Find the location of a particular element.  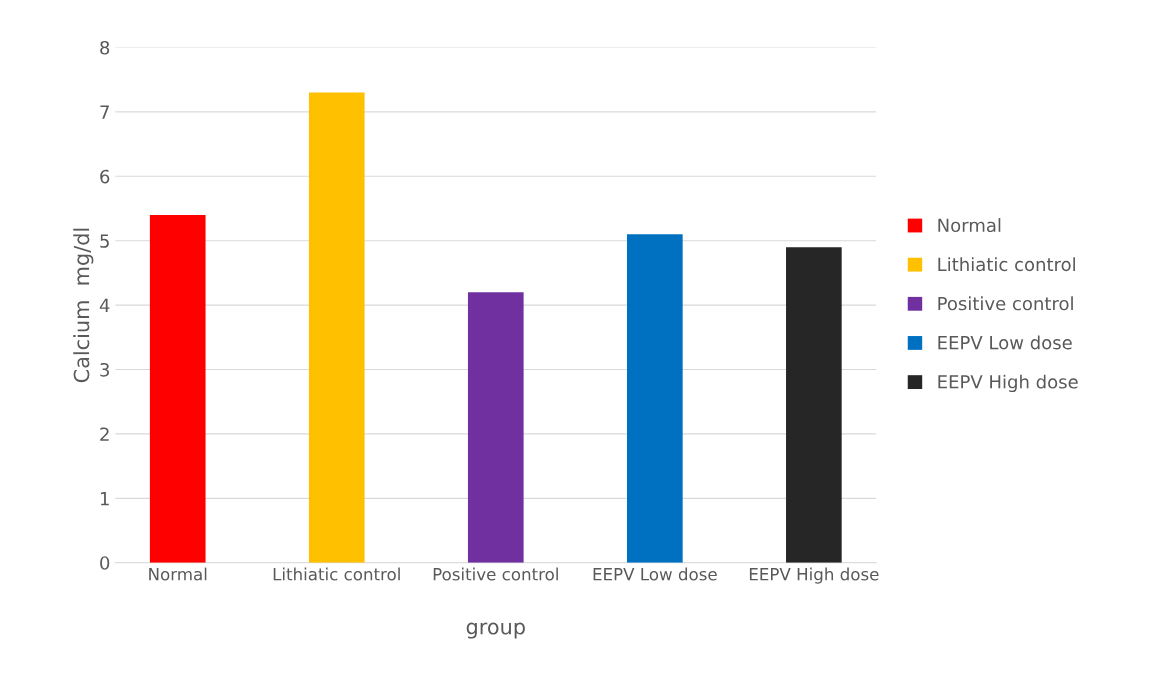

y-tick-label: 3 is located at coordinates (104, 369).